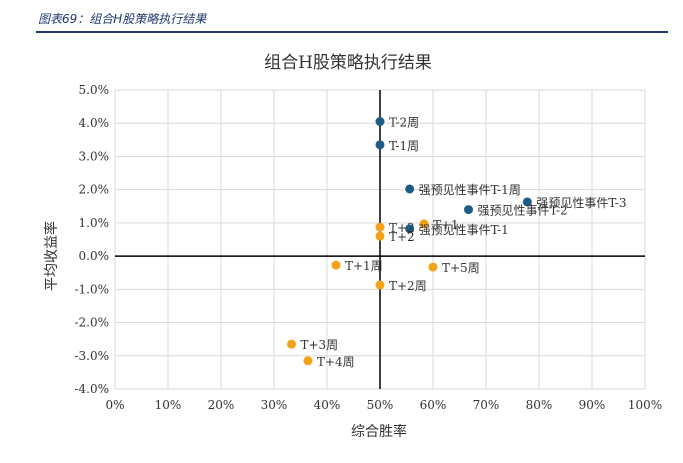 Image resolution: width=683 pixels, height=463 pixels. What do you see at coordinates (352, 32) in the screenshot?
I see `caption-divider` at bounding box center [352, 32].